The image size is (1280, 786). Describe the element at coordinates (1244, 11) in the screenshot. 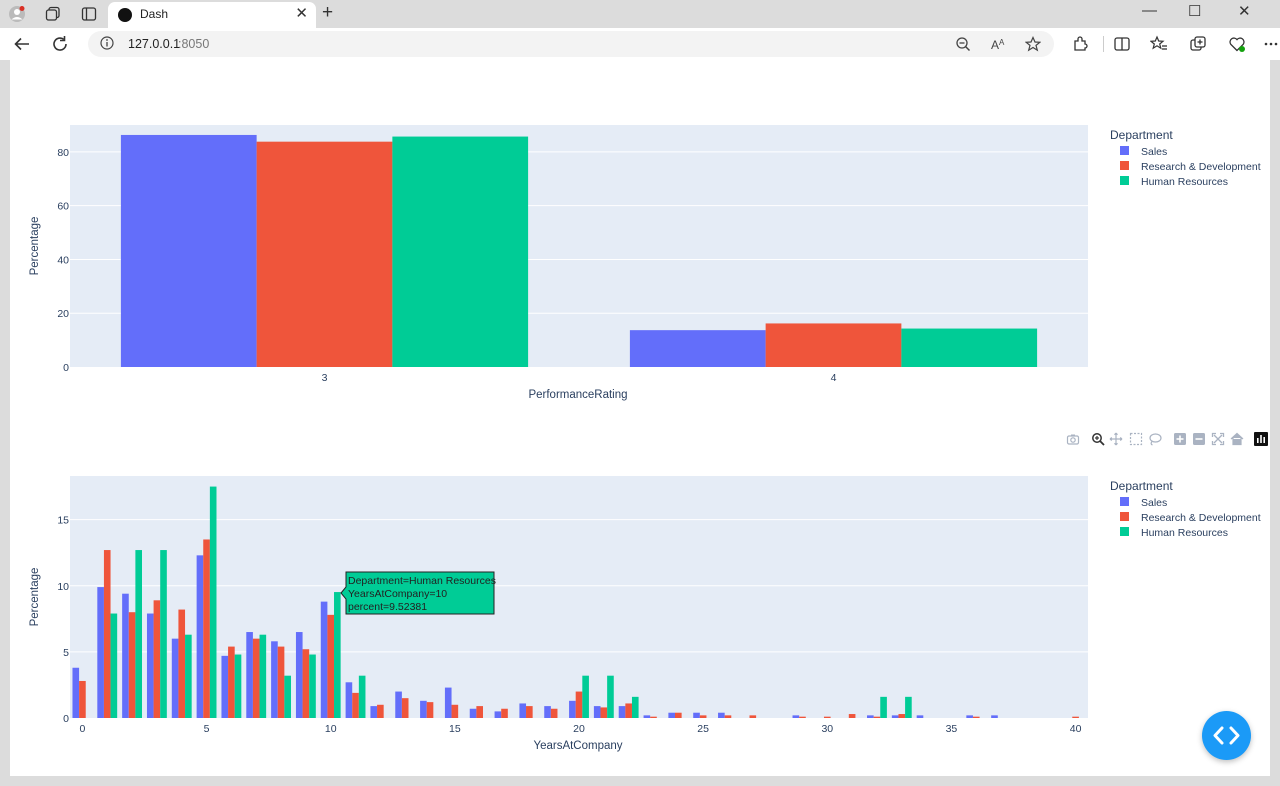

I see `window-close-icon: ✕` at that location.